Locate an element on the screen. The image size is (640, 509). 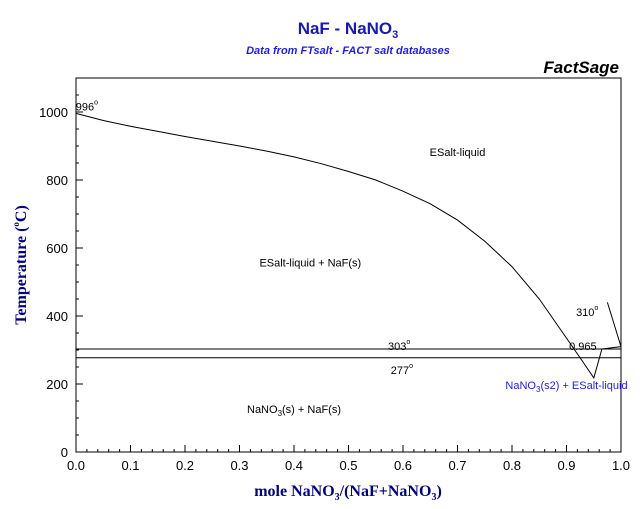
region-label: 996o is located at coordinates (87, 107).